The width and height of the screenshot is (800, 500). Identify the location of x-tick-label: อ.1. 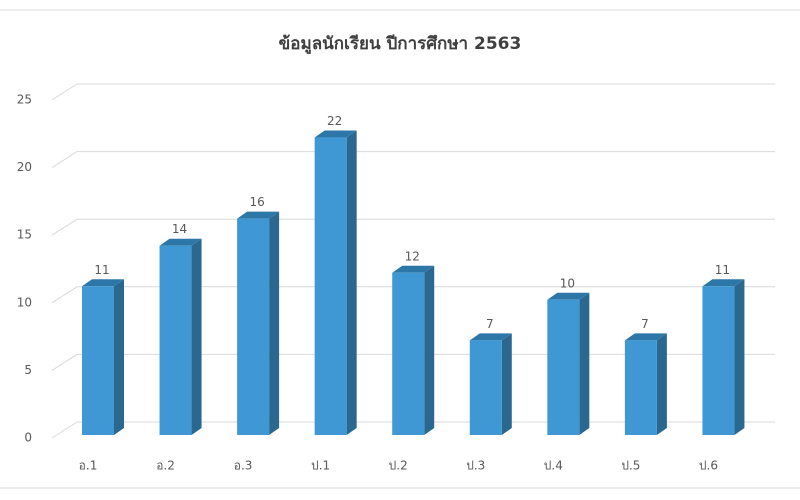
(88, 466).